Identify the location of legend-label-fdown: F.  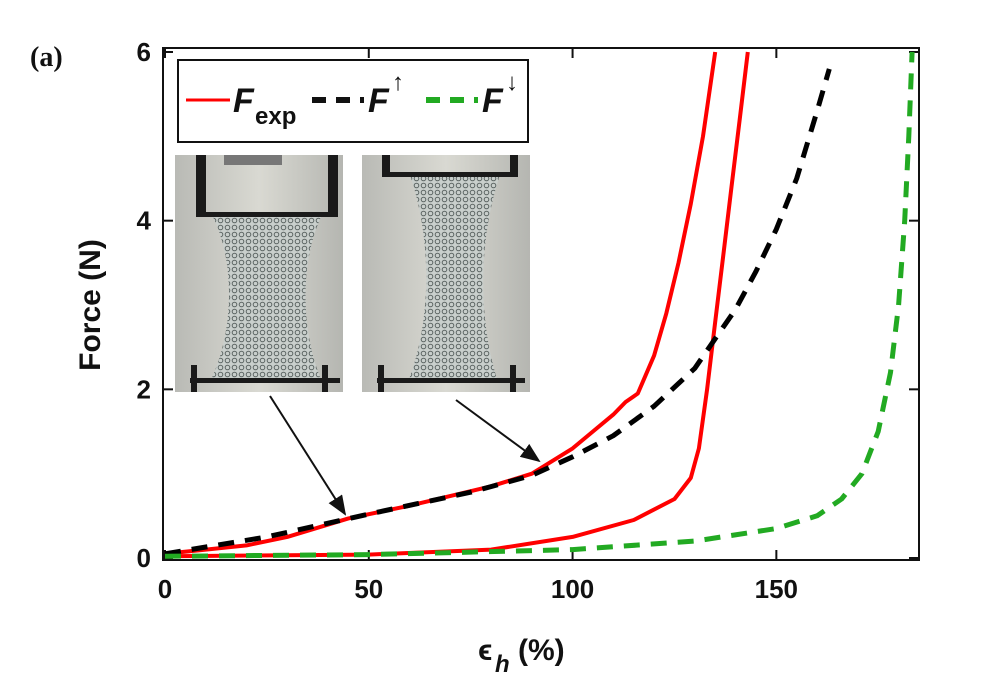
(493, 101).